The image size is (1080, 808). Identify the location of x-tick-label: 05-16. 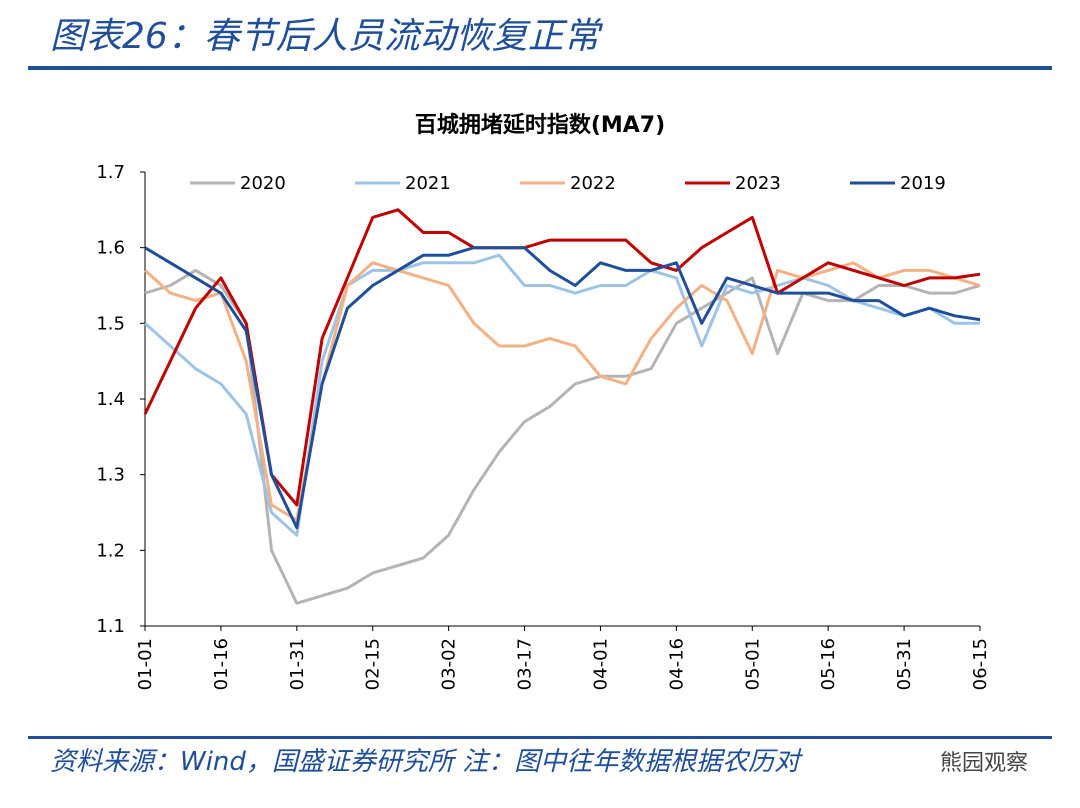
(828, 664).